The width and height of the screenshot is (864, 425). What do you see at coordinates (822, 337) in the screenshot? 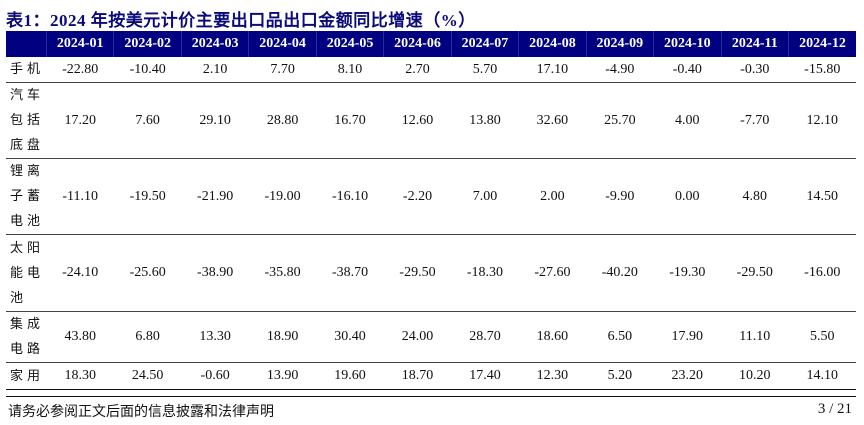
I see `value-cell: 5.50` at bounding box center [822, 337].